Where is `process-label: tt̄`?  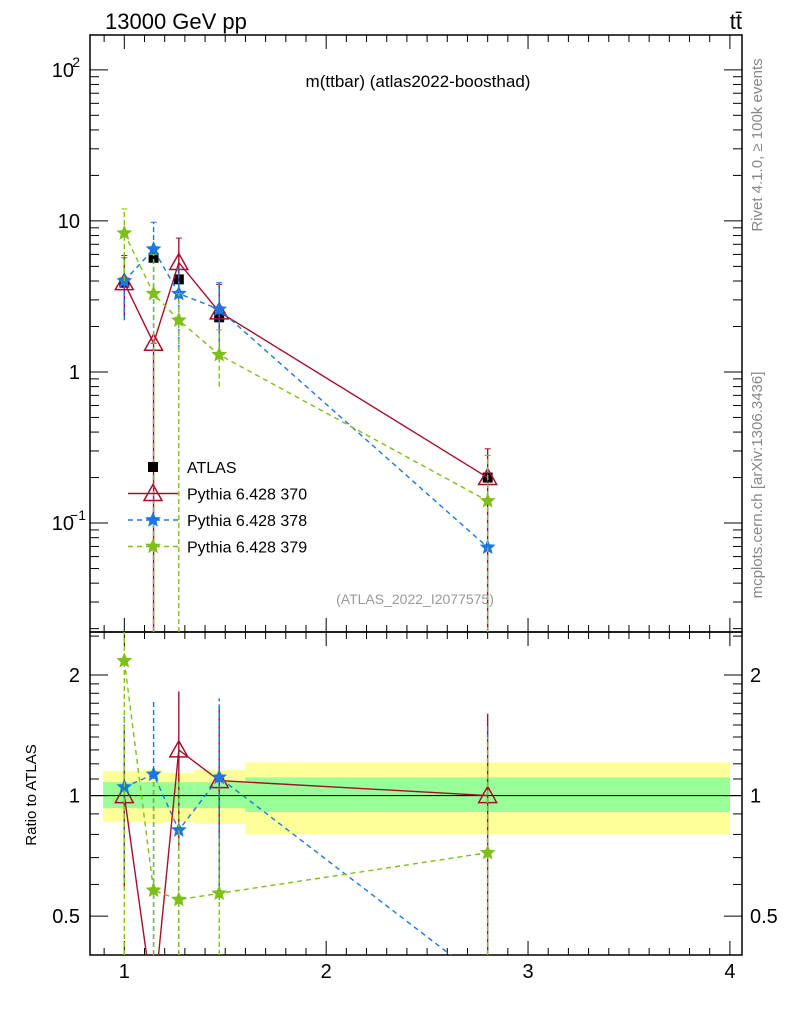
process-label: tt̄ is located at coordinates (736, 21).